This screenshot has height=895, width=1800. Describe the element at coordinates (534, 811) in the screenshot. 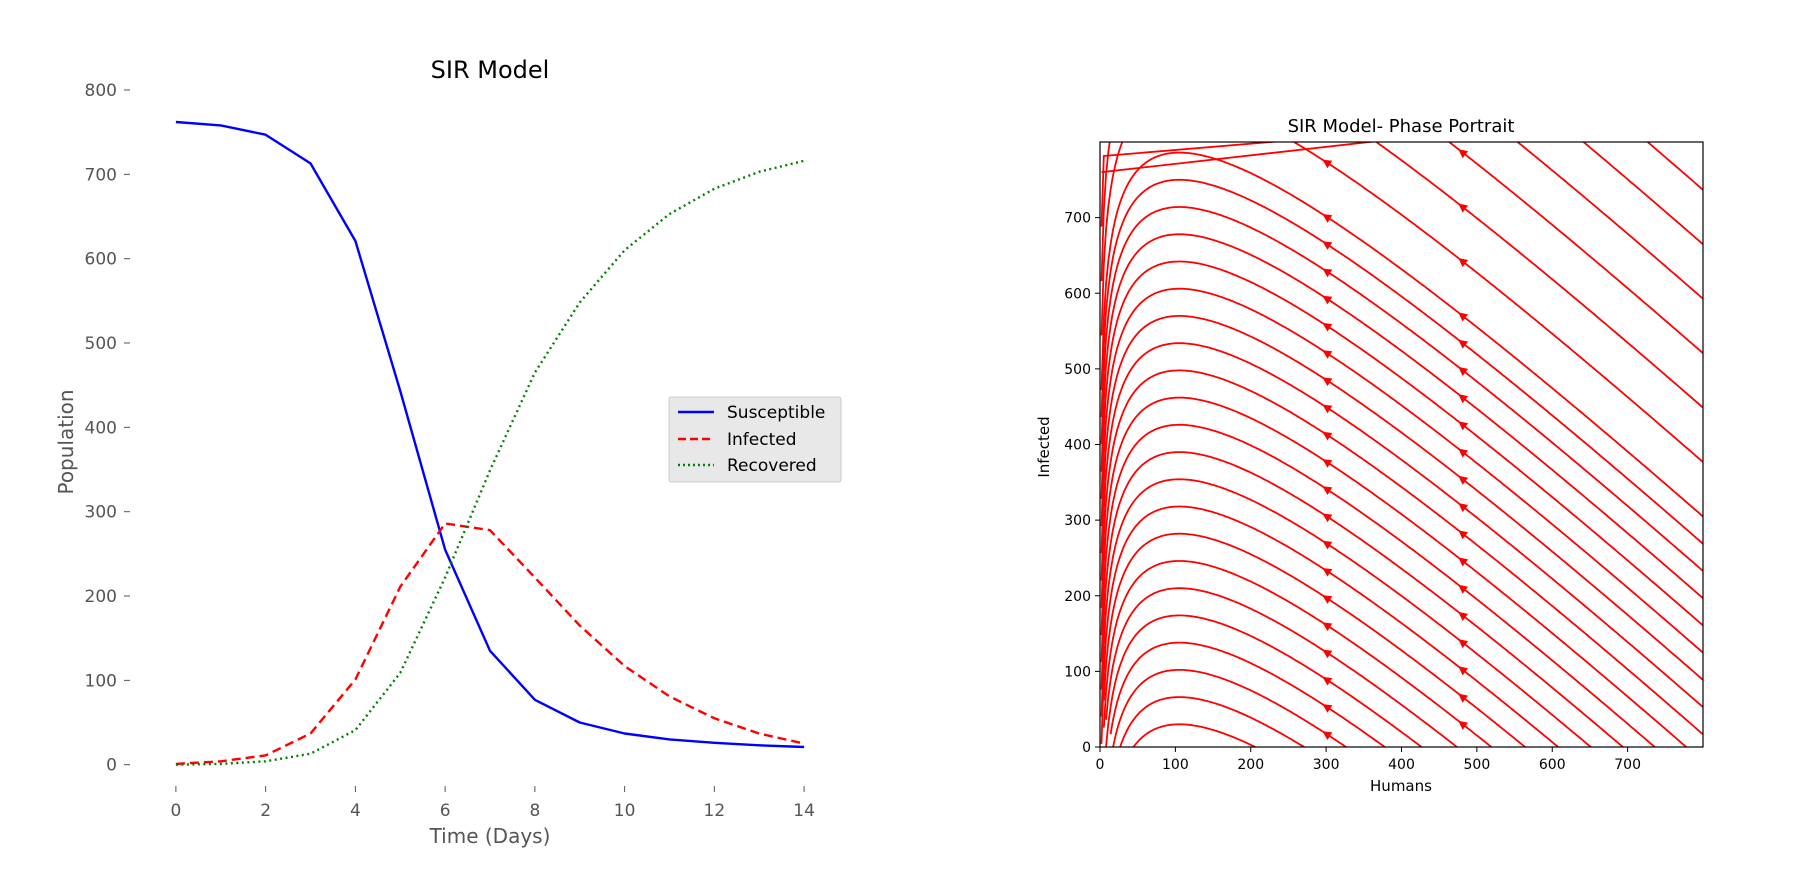

I see `left-x-tick-label: 8` at that location.